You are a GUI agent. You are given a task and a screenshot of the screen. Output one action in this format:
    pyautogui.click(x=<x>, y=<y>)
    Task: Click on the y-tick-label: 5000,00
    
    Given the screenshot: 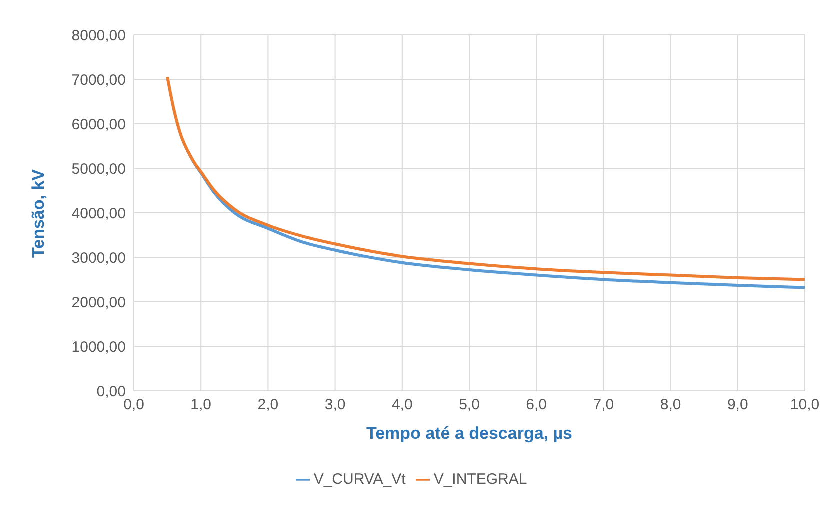 What is the action you would take?
    pyautogui.click(x=99, y=169)
    